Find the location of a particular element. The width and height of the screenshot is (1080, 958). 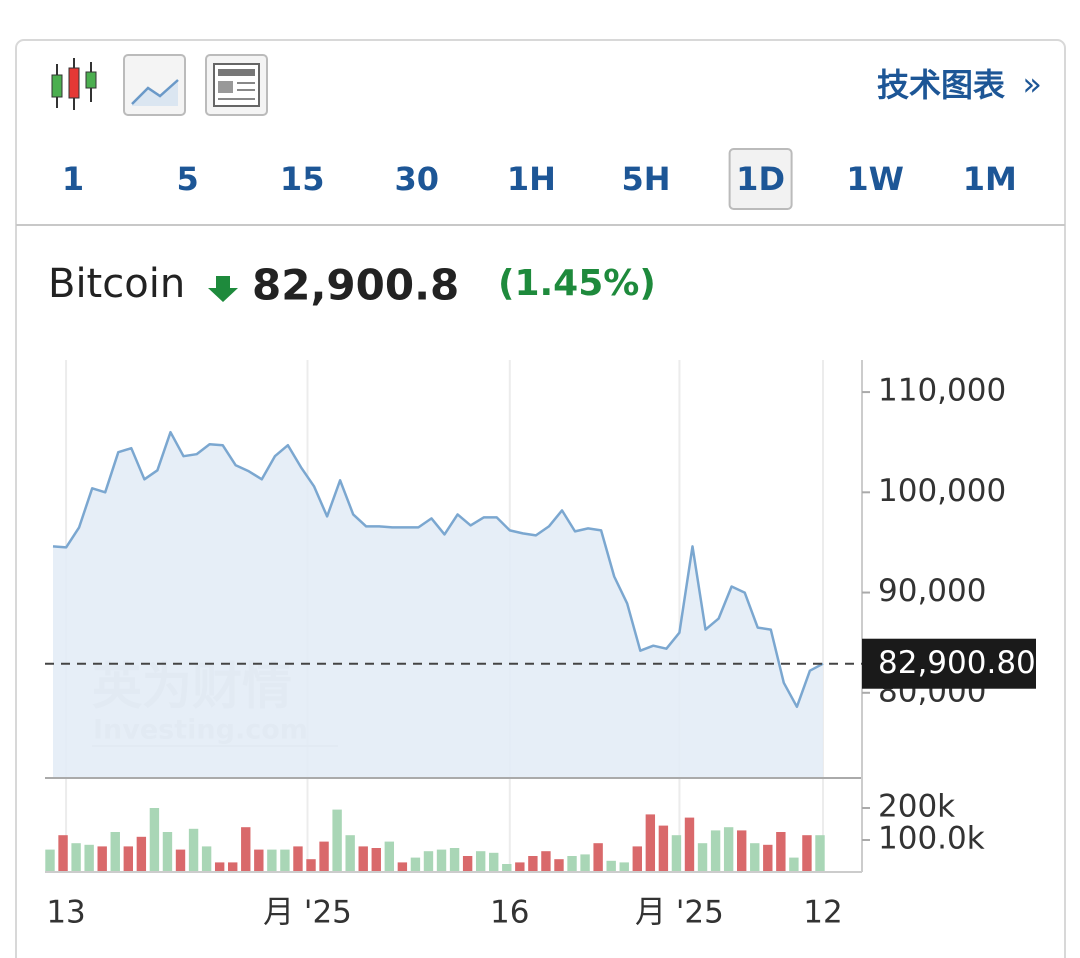

x-tick-label: 16 is located at coordinates (509, 913).